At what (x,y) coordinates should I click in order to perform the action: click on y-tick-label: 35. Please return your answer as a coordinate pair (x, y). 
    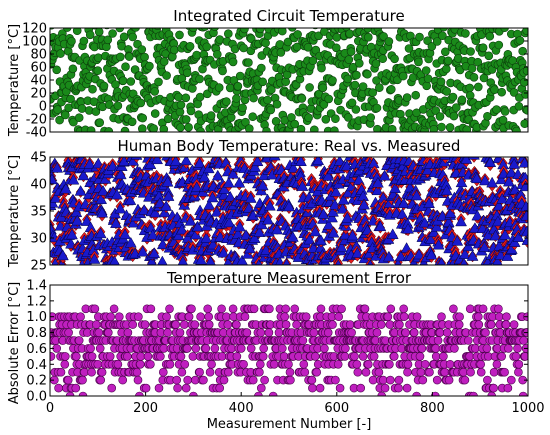
    Looking at the image, I should click on (38, 212).